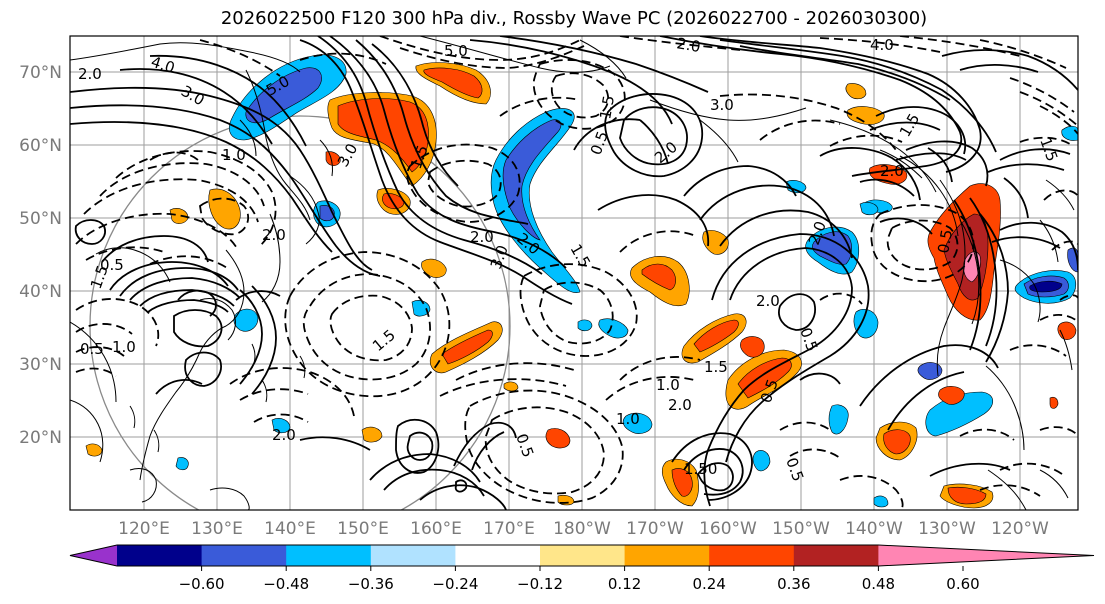  I want to click on colorbar-tick-label: −0.24, so click(455, 584).